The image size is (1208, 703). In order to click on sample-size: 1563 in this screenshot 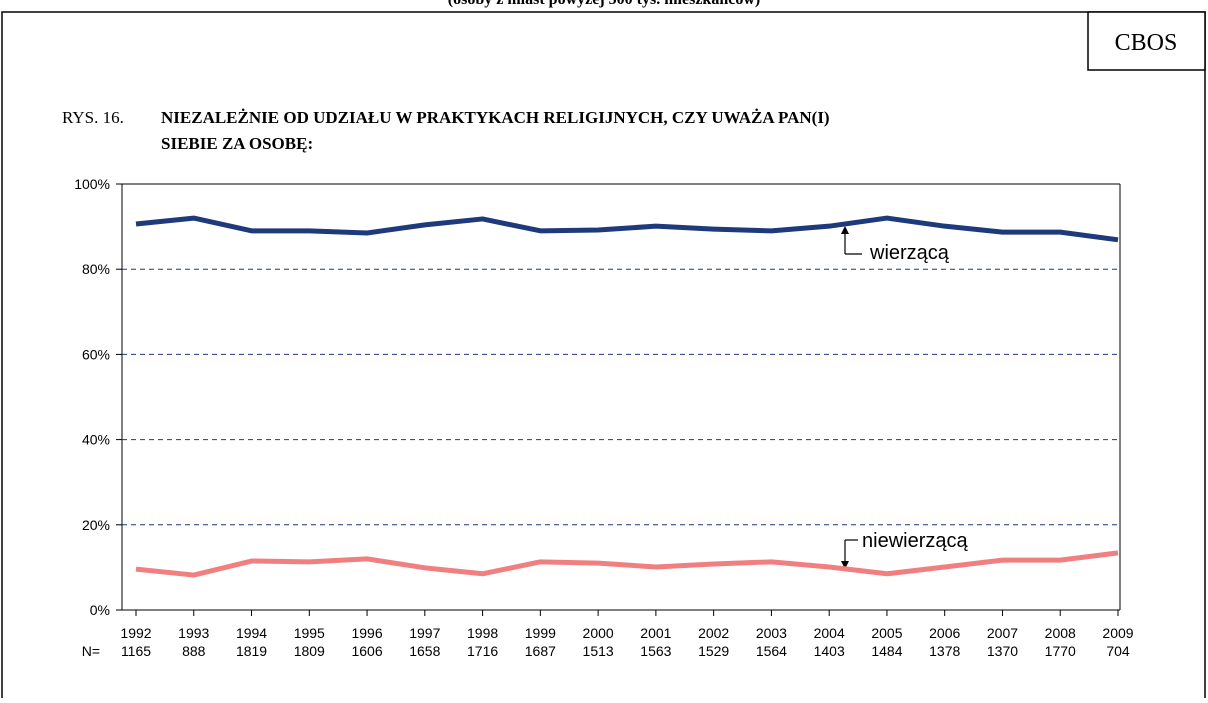, I will do `click(655, 651)`.